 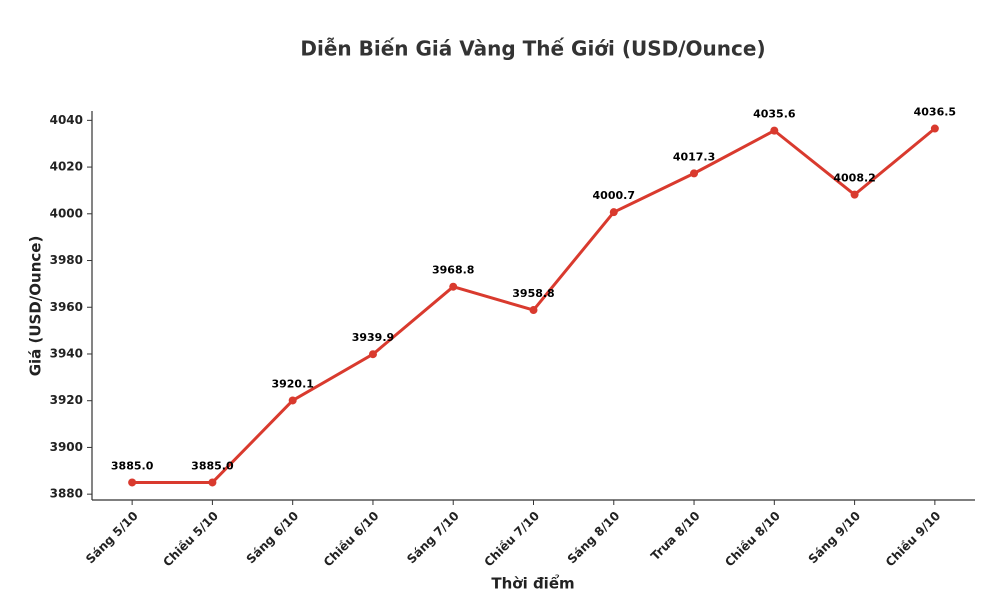 What do you see at coordinates (675, 536) in the screenshot?
I see `x-tick-label: Trưa 8/10` at bounding box center [675, 536].